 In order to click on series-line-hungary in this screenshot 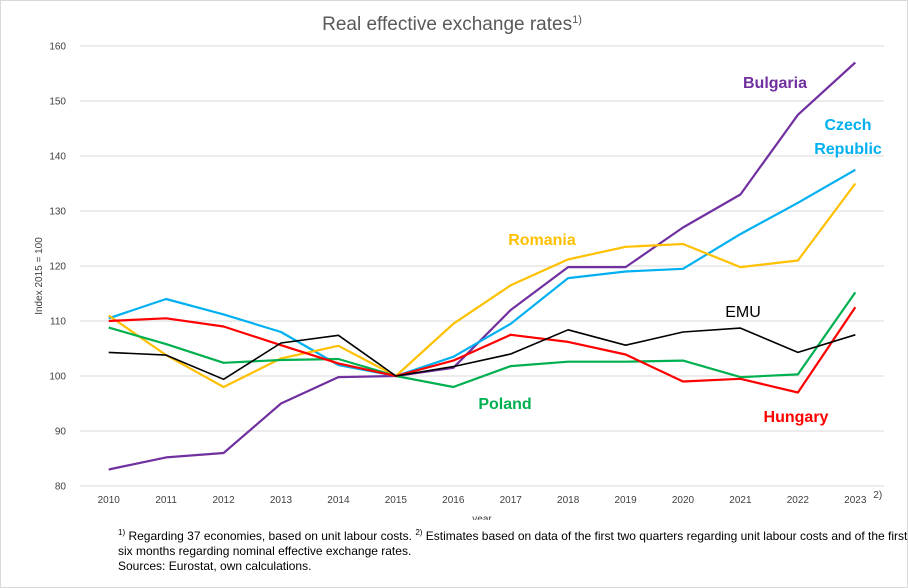, I will do `click(482, 350)`.